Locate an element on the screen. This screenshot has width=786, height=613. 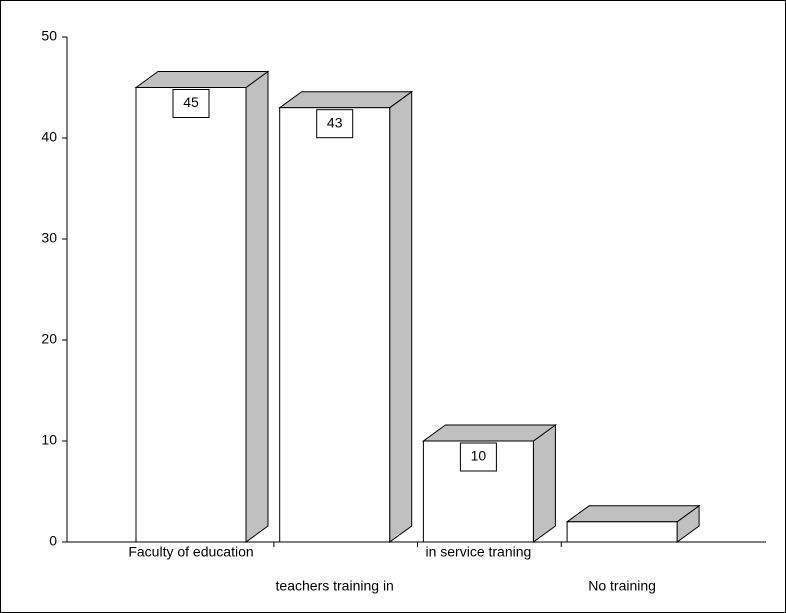
y-tick-label: 40 is located at coordinates (49, 137).